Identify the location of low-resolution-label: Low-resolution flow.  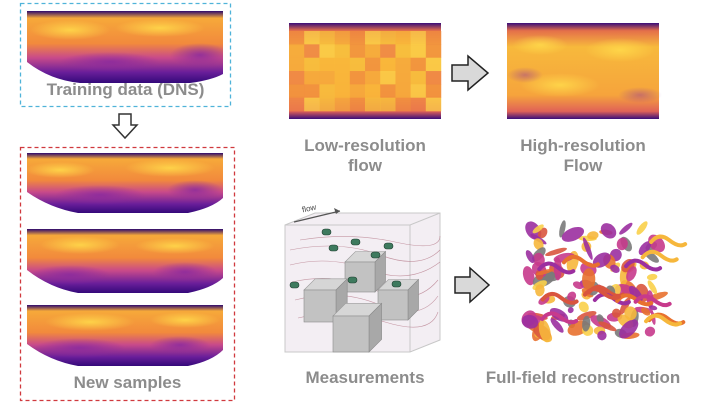
(365, 155).